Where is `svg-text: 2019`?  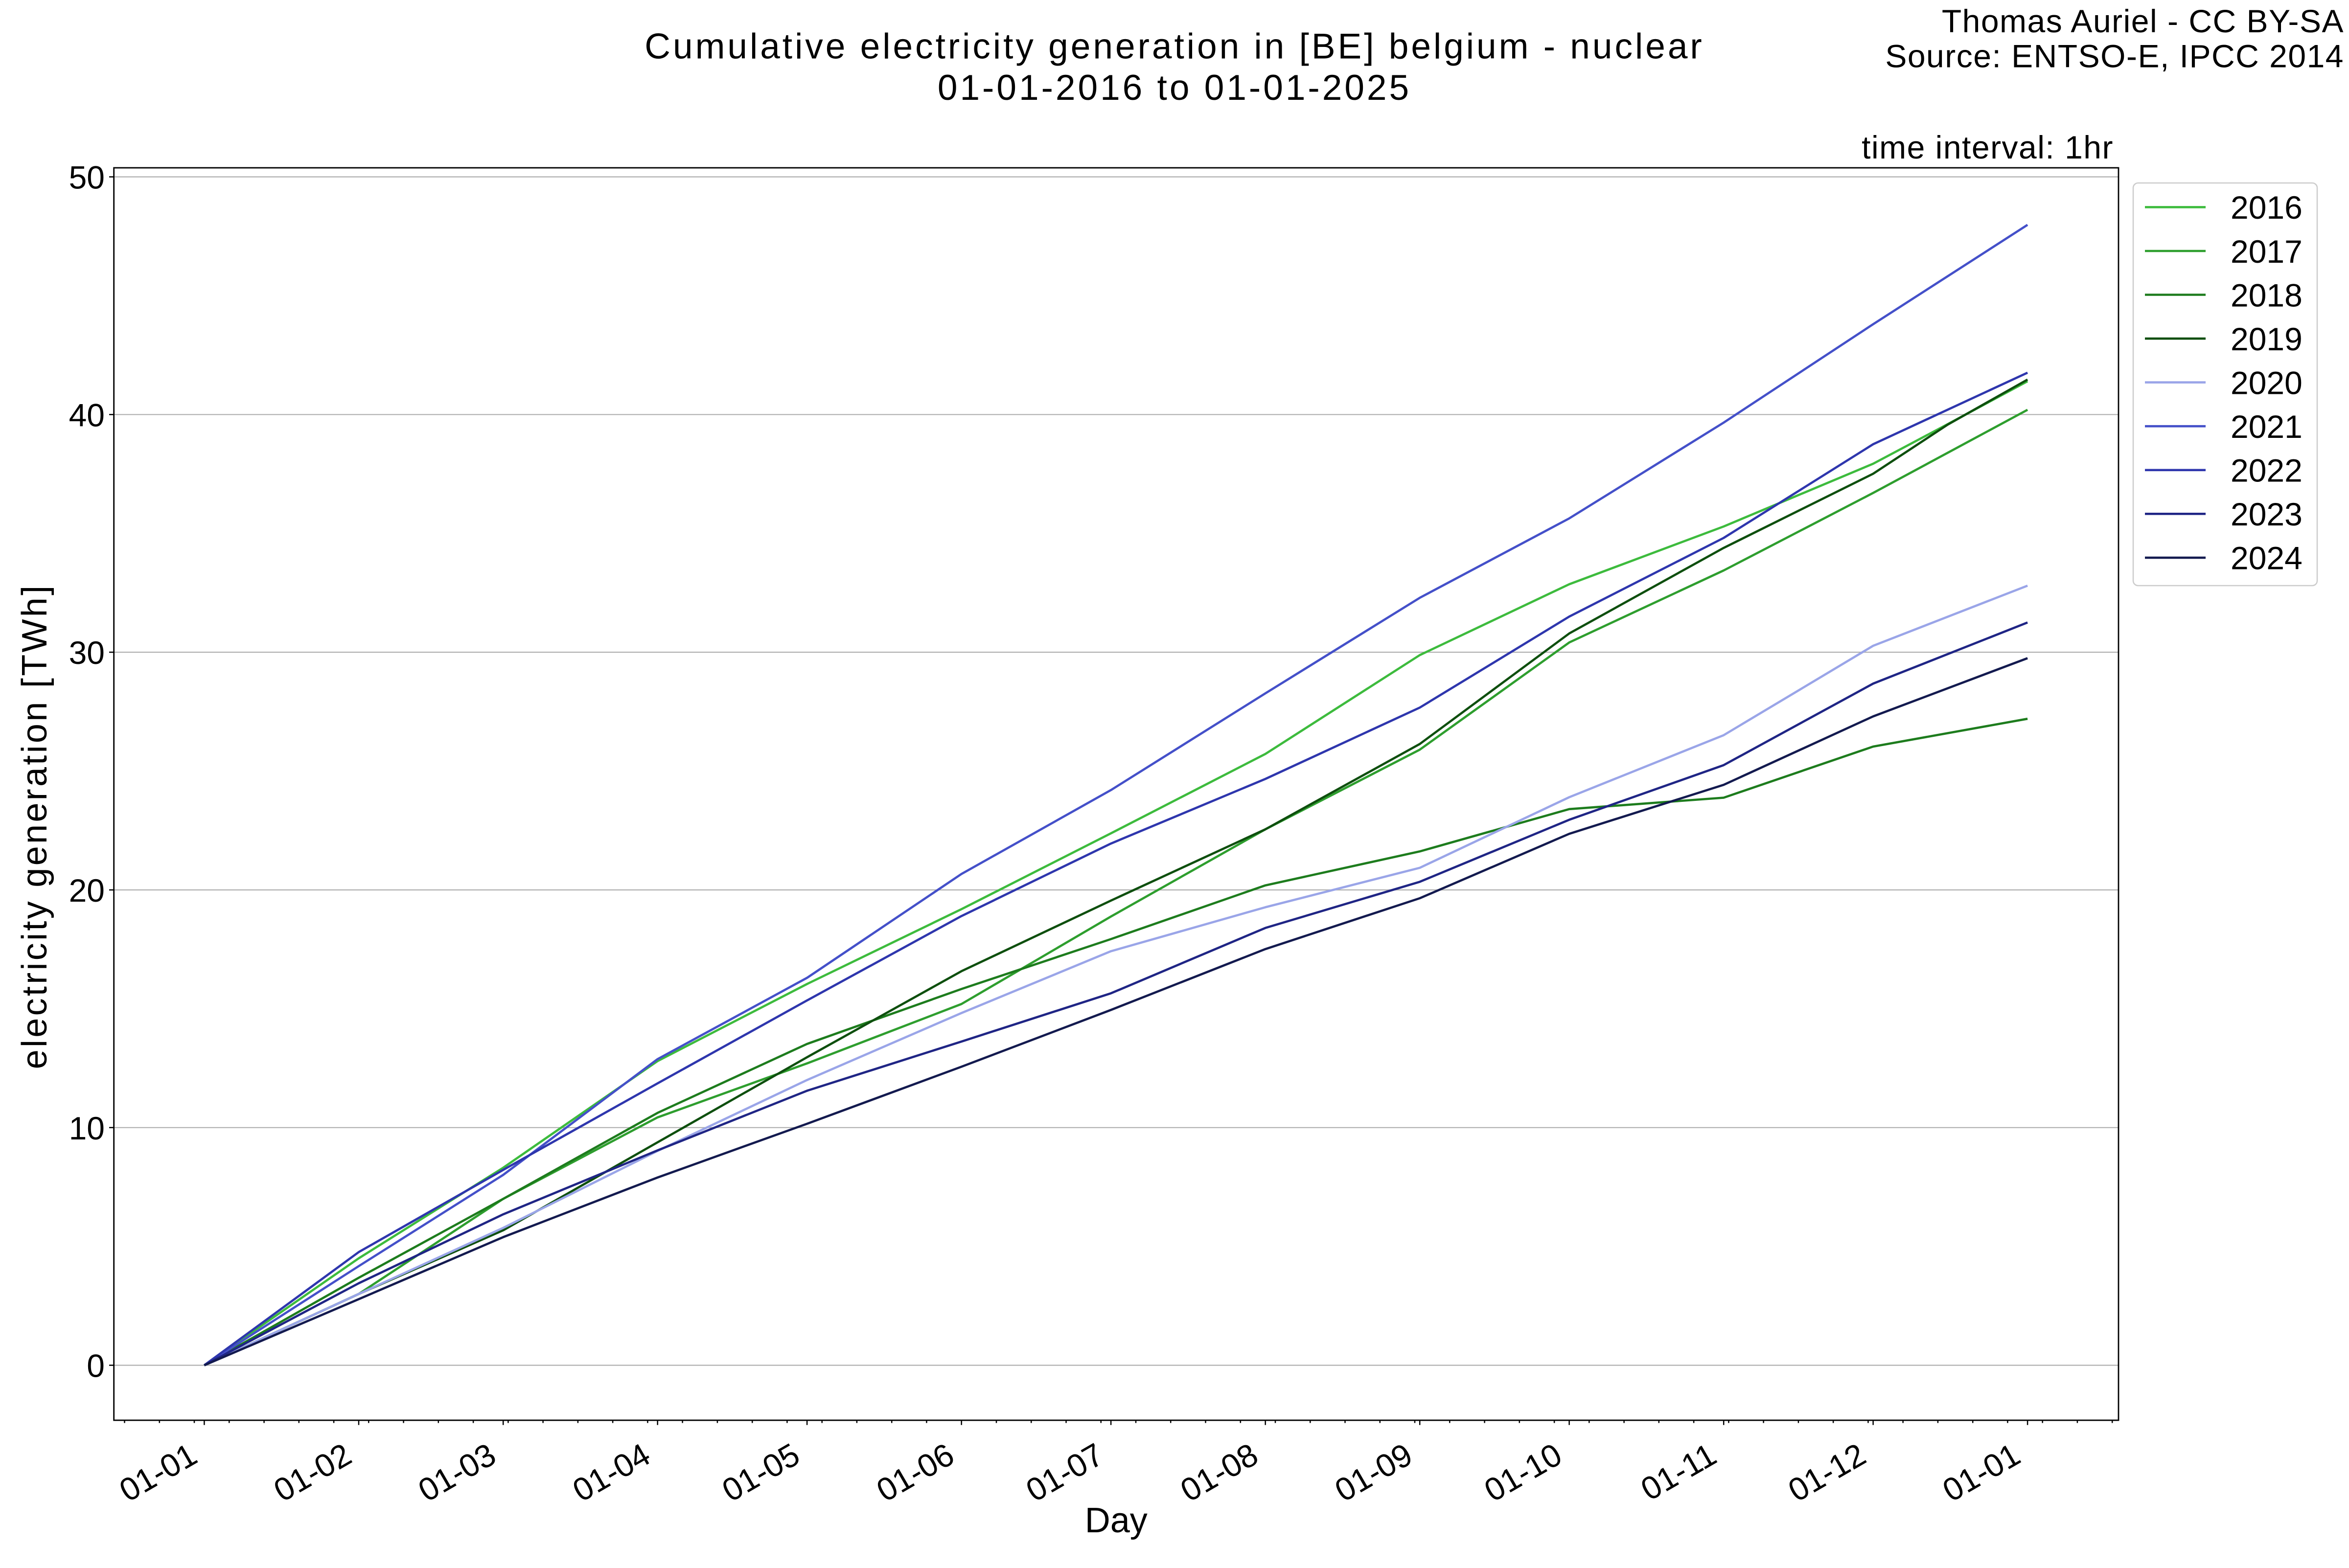 svg-text: 2019 is located at coordinates (2267, 339).